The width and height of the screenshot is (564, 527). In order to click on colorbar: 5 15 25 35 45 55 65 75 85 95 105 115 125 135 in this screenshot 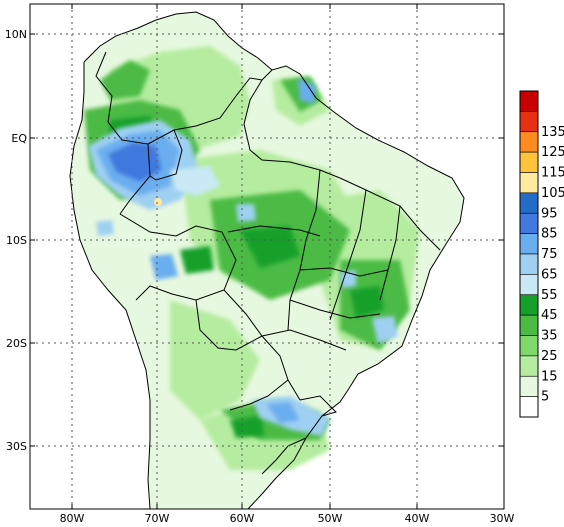, I will do `click(541, 254)`.